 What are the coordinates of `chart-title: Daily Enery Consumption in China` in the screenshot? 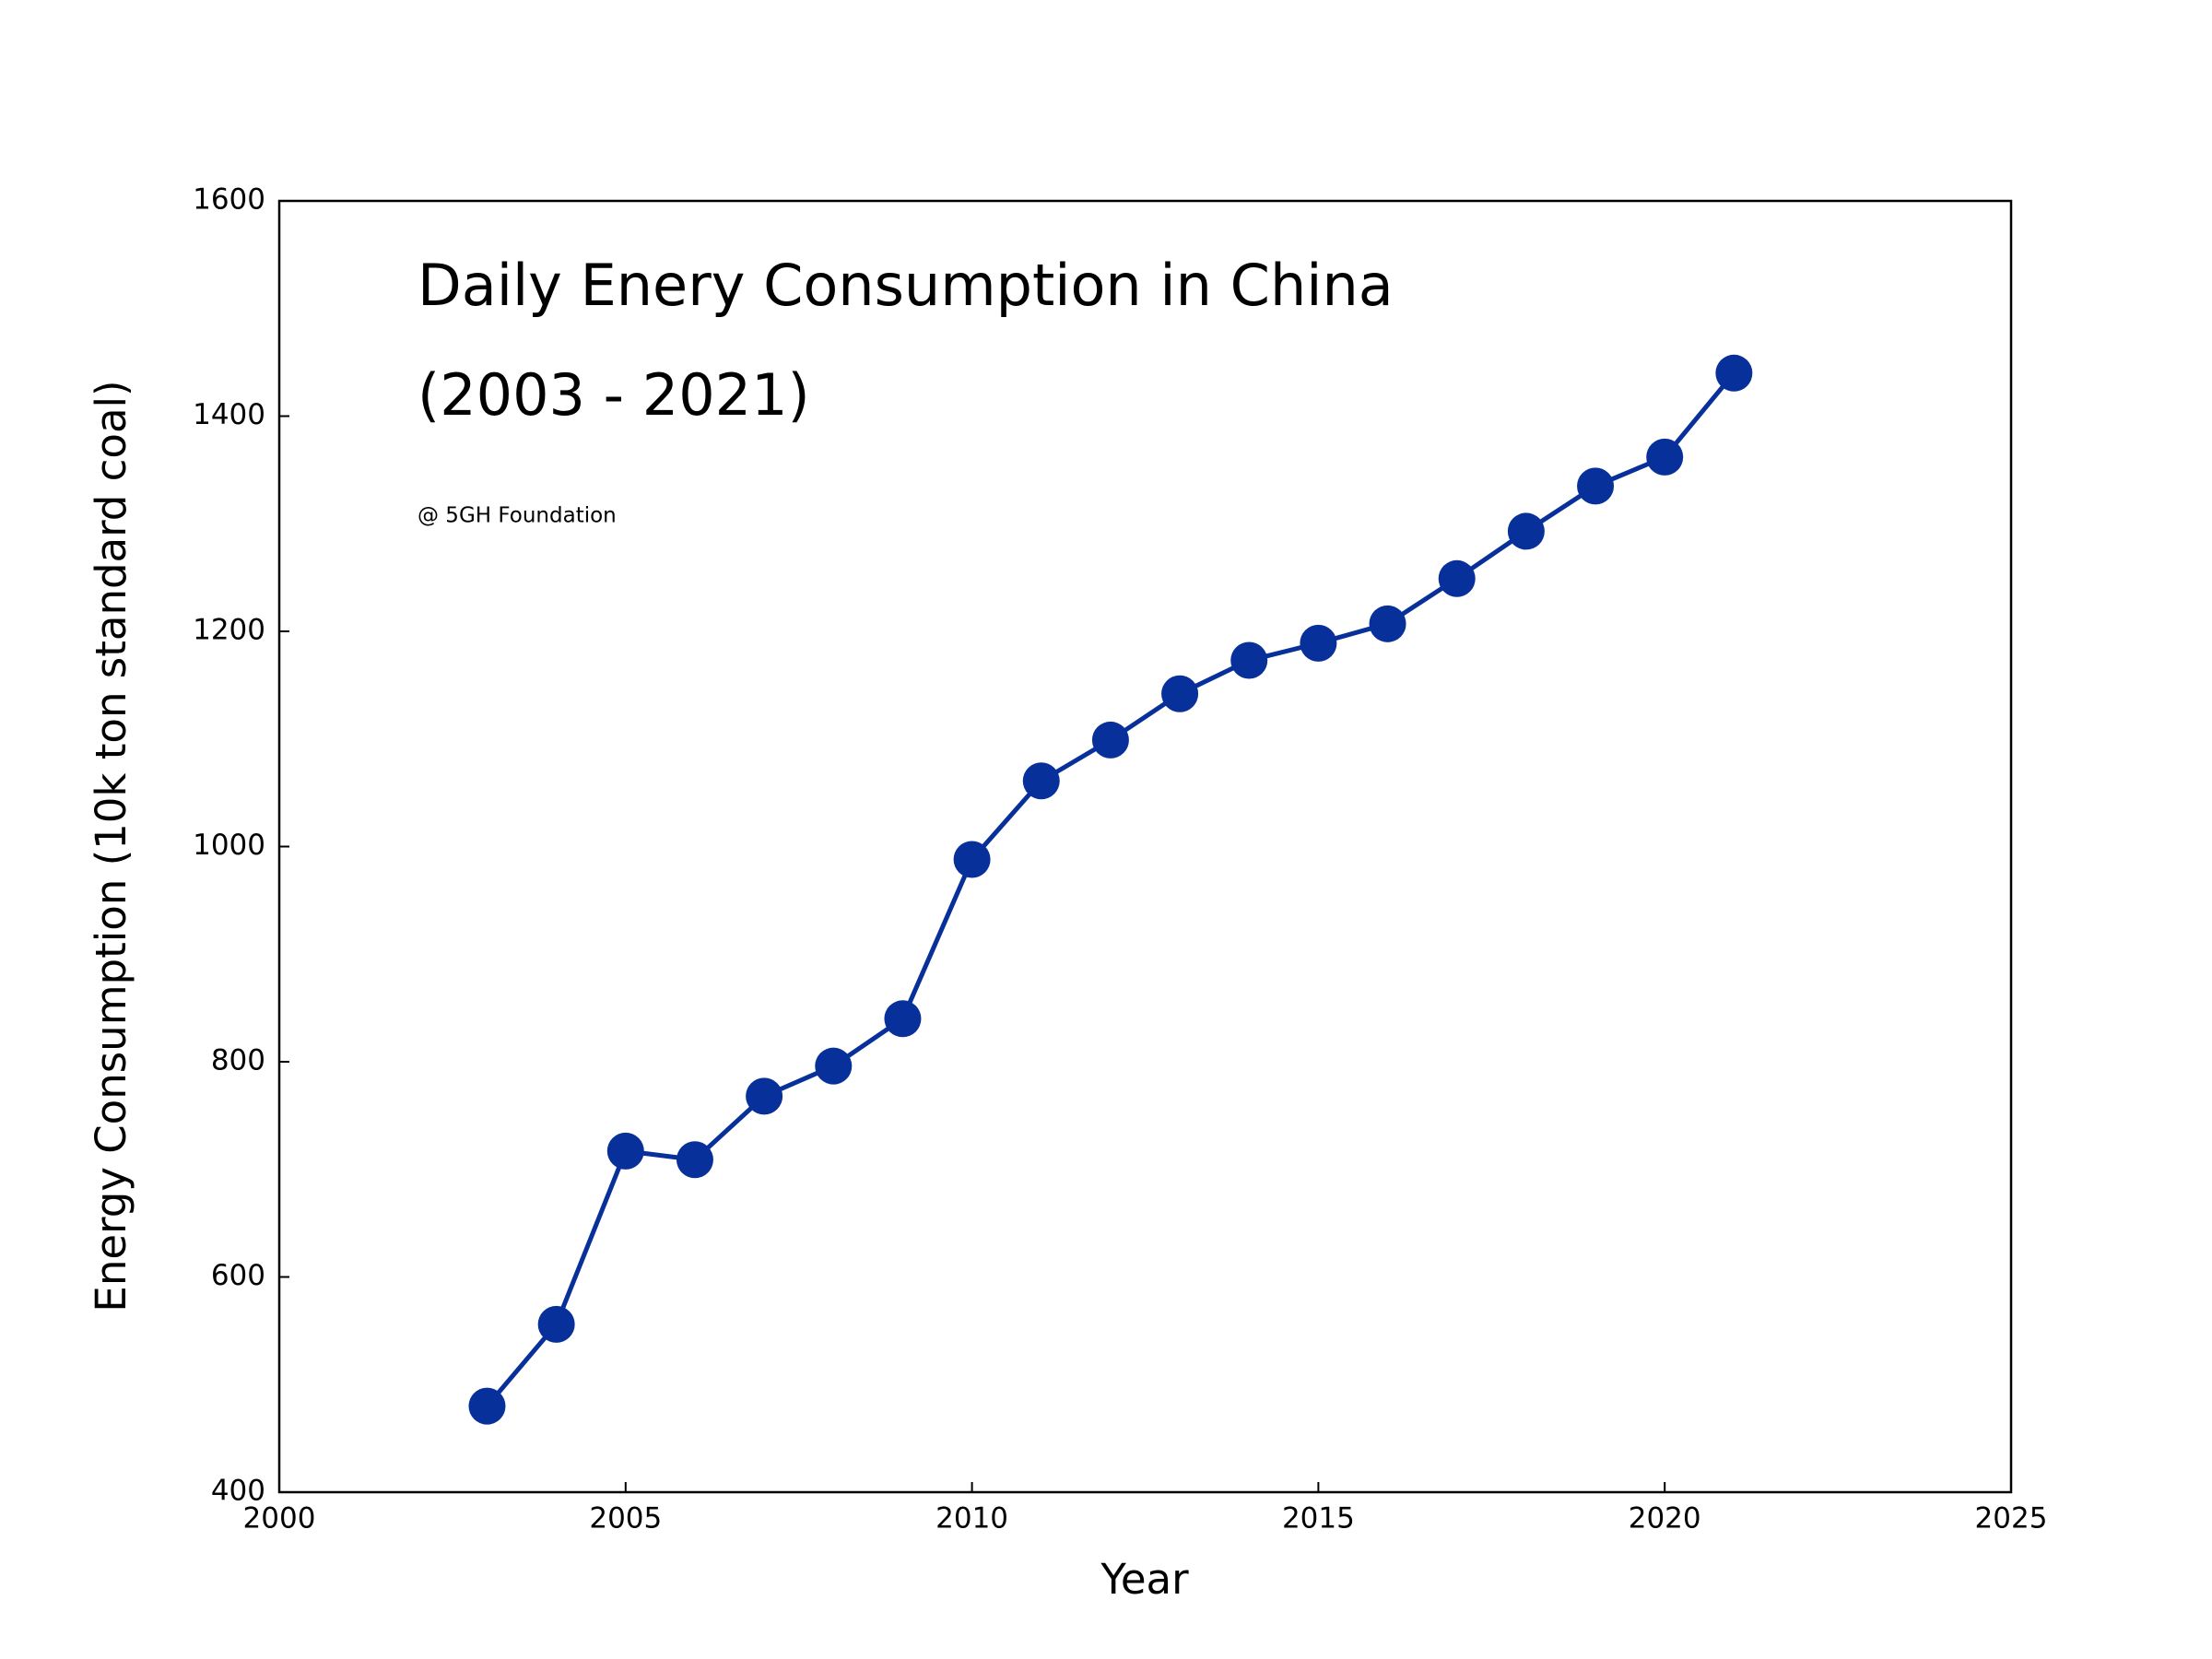 It's located at (906, 285).